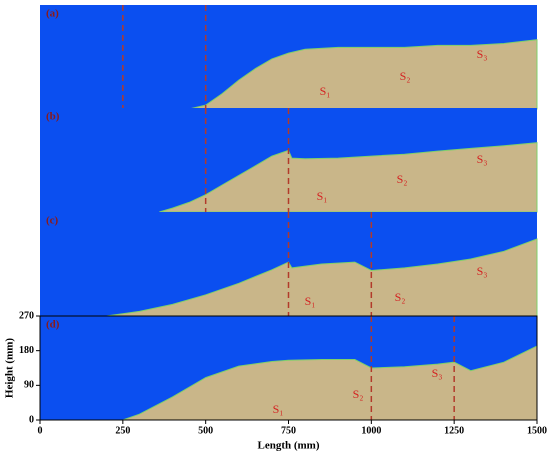  Describe the element at coordinates (26, 315) in the screenshot. I see `y-tick-label: 270` at that location.